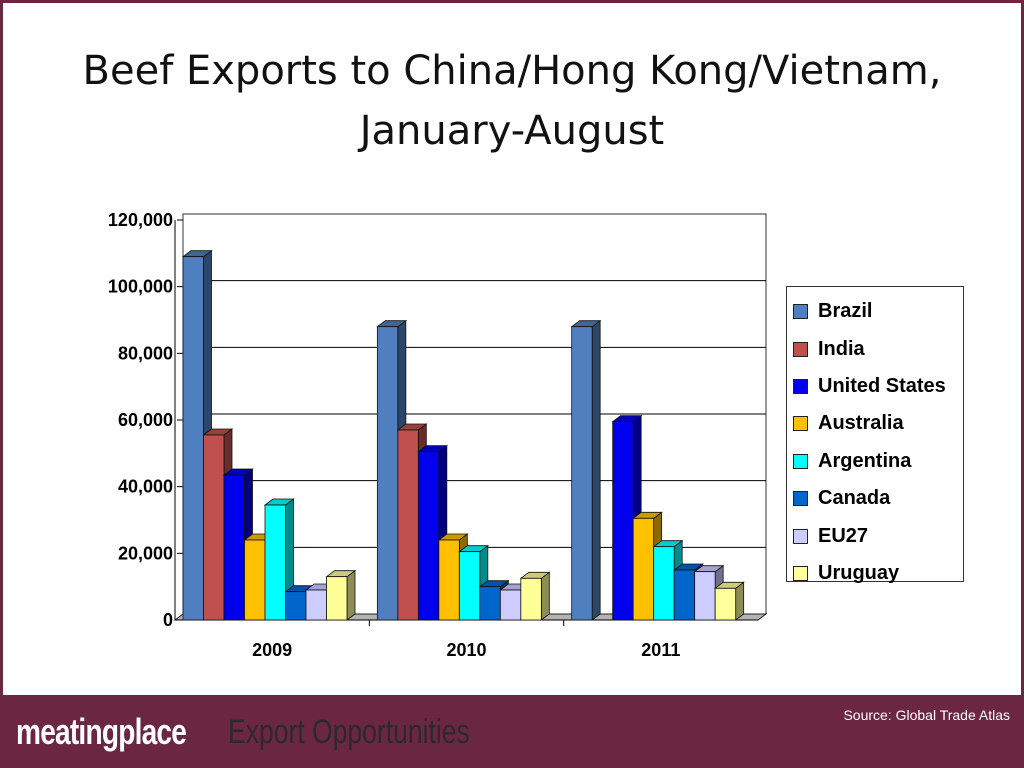 This screenshot has width=1024, height=768. I want to click on y-tick-label: 20,000, so click(145, 553).